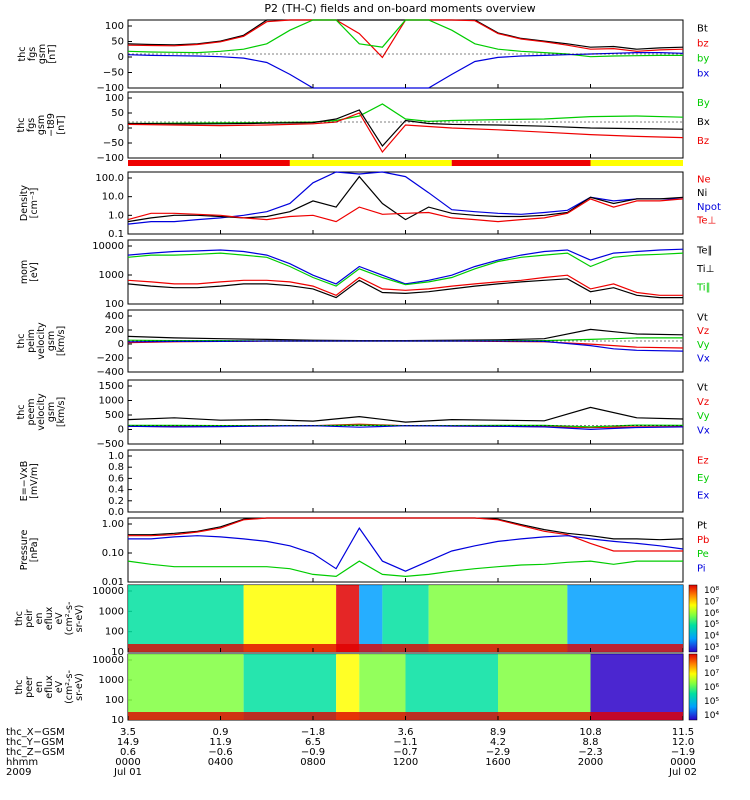 Image resolution: width=750 pixels, height=800 pixels. Describe the element at coordinates (313, 742) in the screenshot. I see `x-axis-row-value: 6.5` at that location.